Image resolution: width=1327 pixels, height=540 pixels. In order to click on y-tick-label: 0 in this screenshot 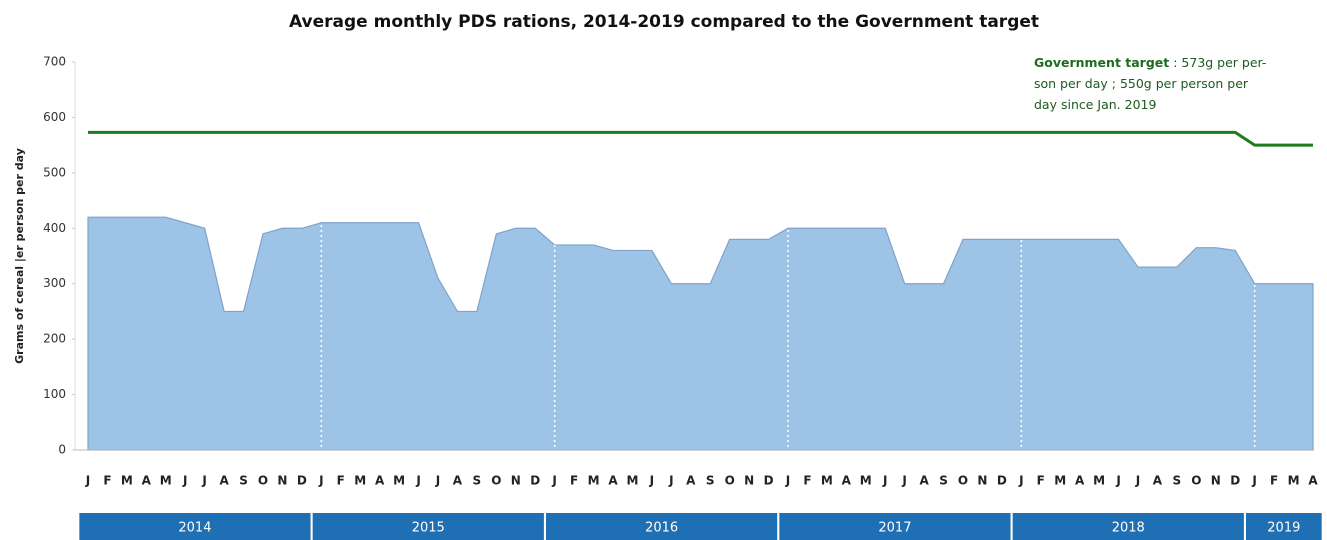, I will do `click(62, 450)`.